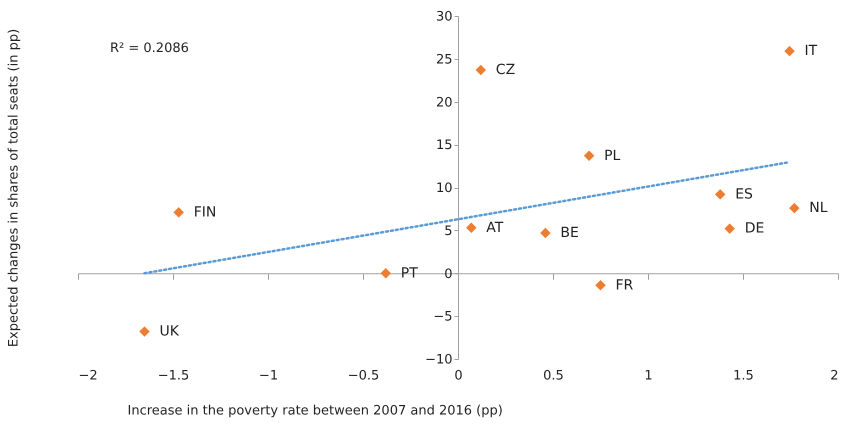 Image resolution: width=843 pixels, height=439 pixels. What do you see at coordinates (743, 376) in the screenshot?
I see `x-tick-label: 1.5` at bounding box center [743, 376].